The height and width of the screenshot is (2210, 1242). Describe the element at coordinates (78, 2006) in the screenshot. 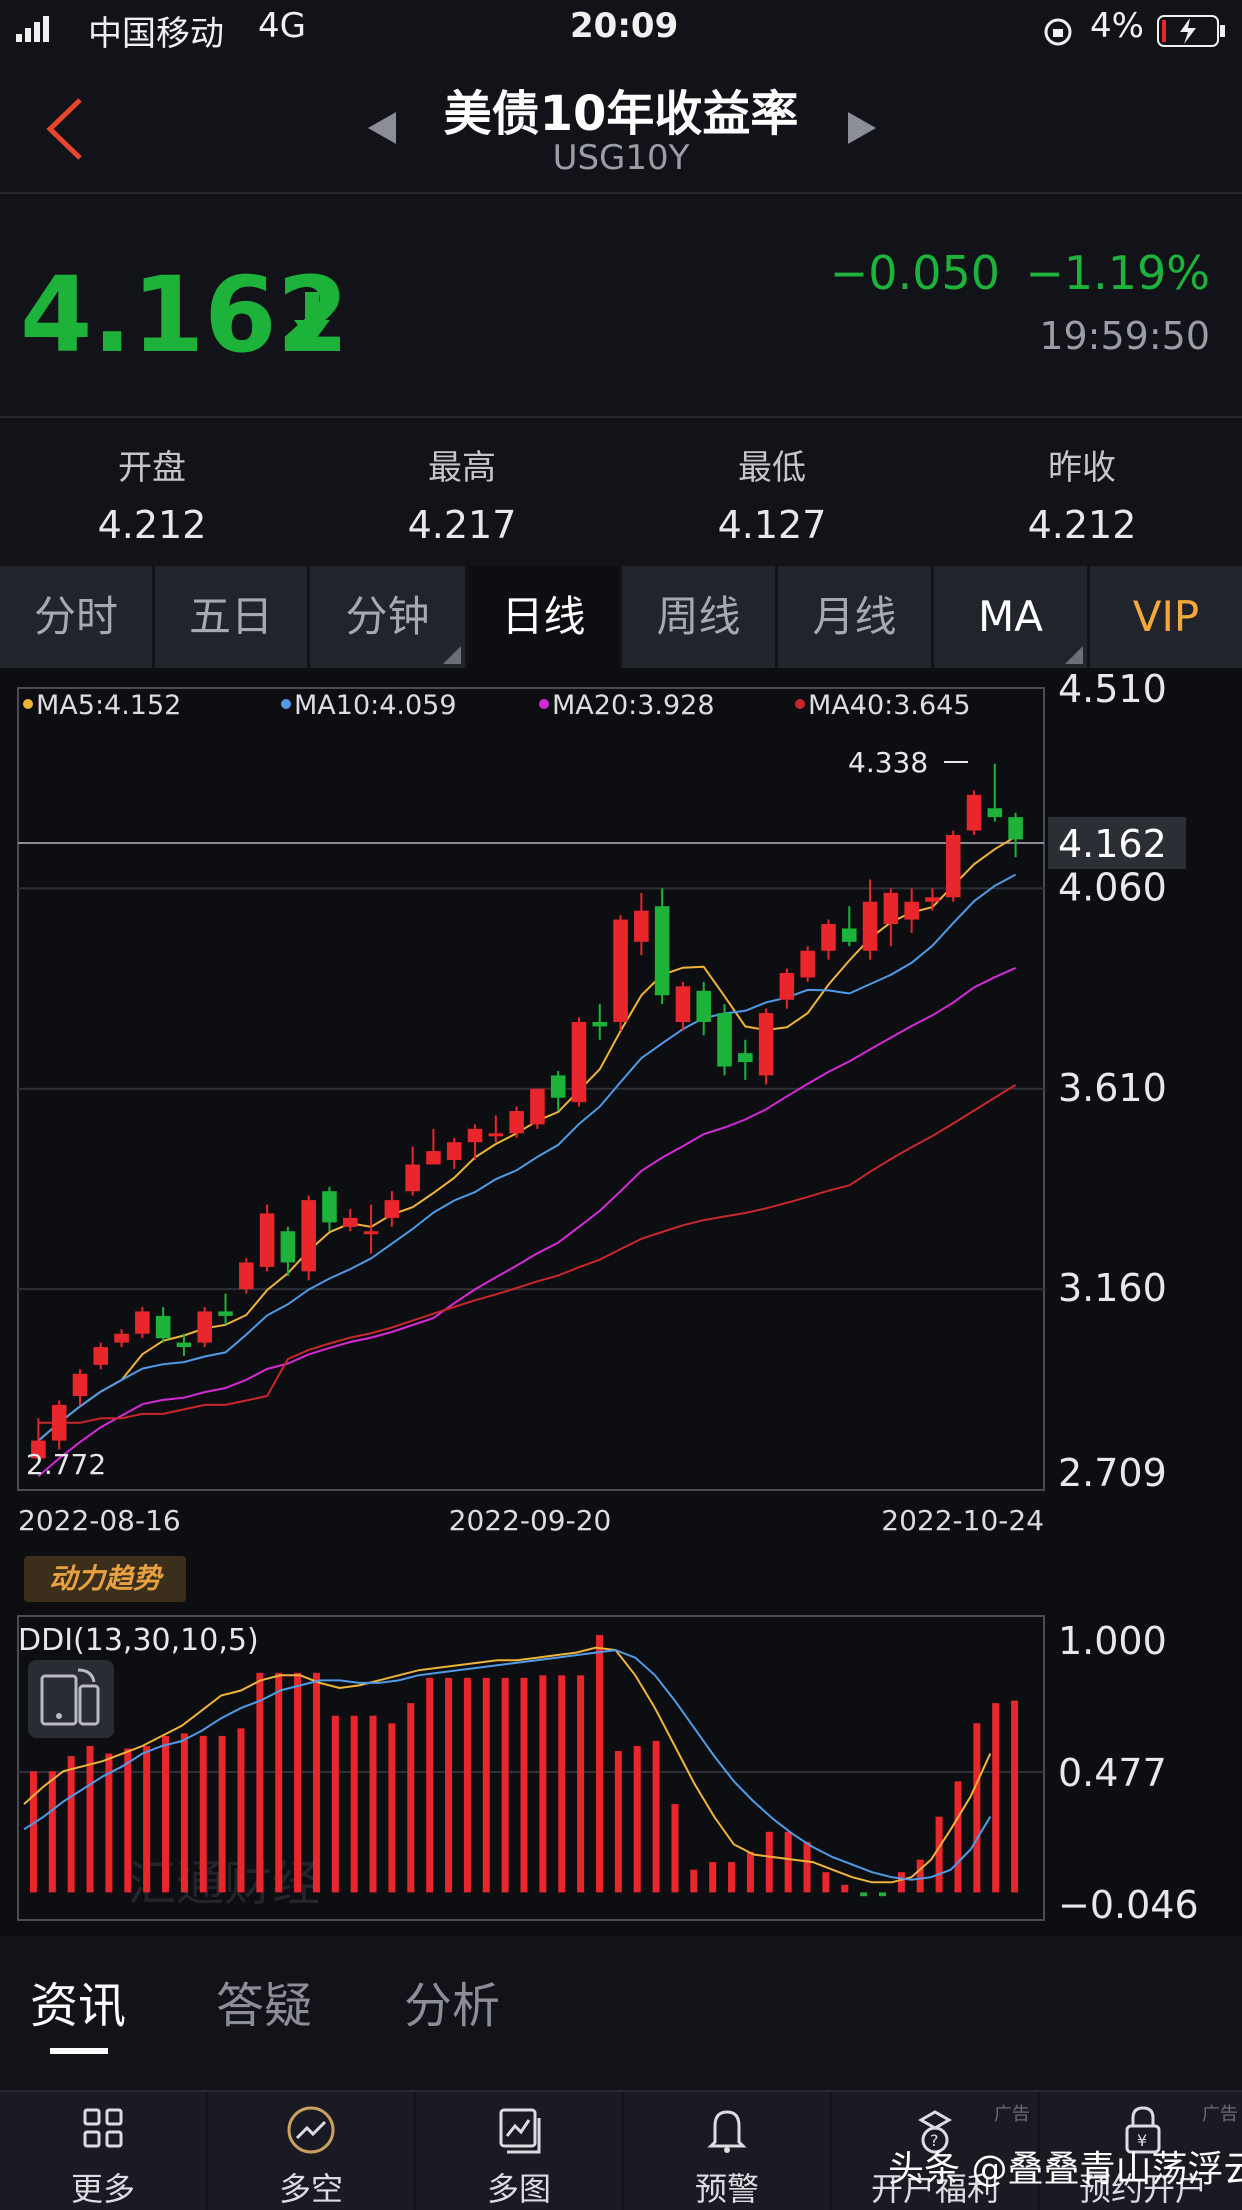

I see `tab-news: 资讯` at that location.